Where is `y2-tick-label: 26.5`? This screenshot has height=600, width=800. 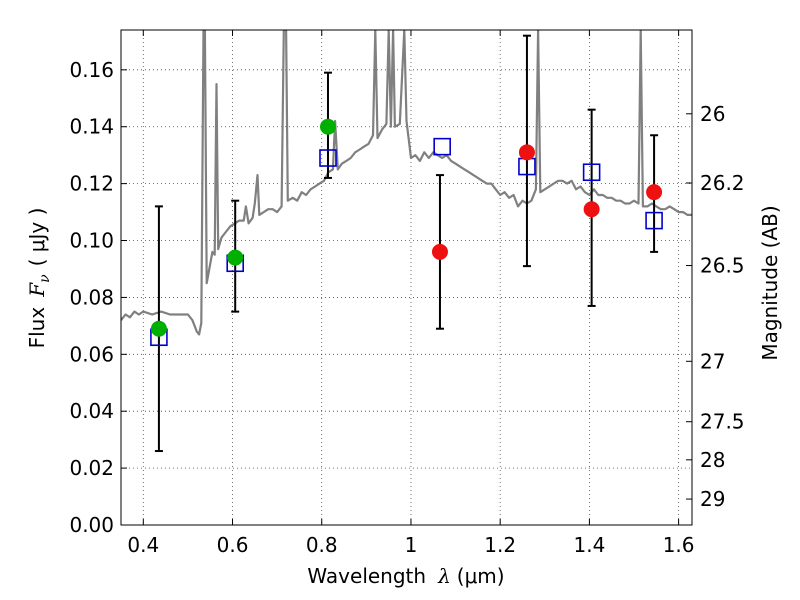 y2-tick-label: 26.5 is located at coordinates (722, 266).